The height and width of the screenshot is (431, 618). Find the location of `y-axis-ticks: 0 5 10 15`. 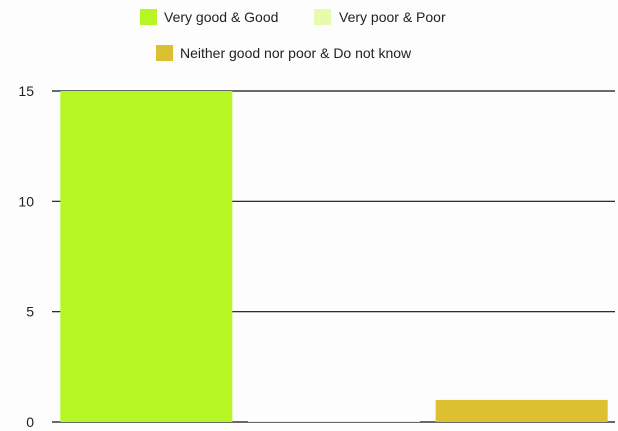

y-axis-ticks: 0 5 10 15 is located at coordinates (26, 256).